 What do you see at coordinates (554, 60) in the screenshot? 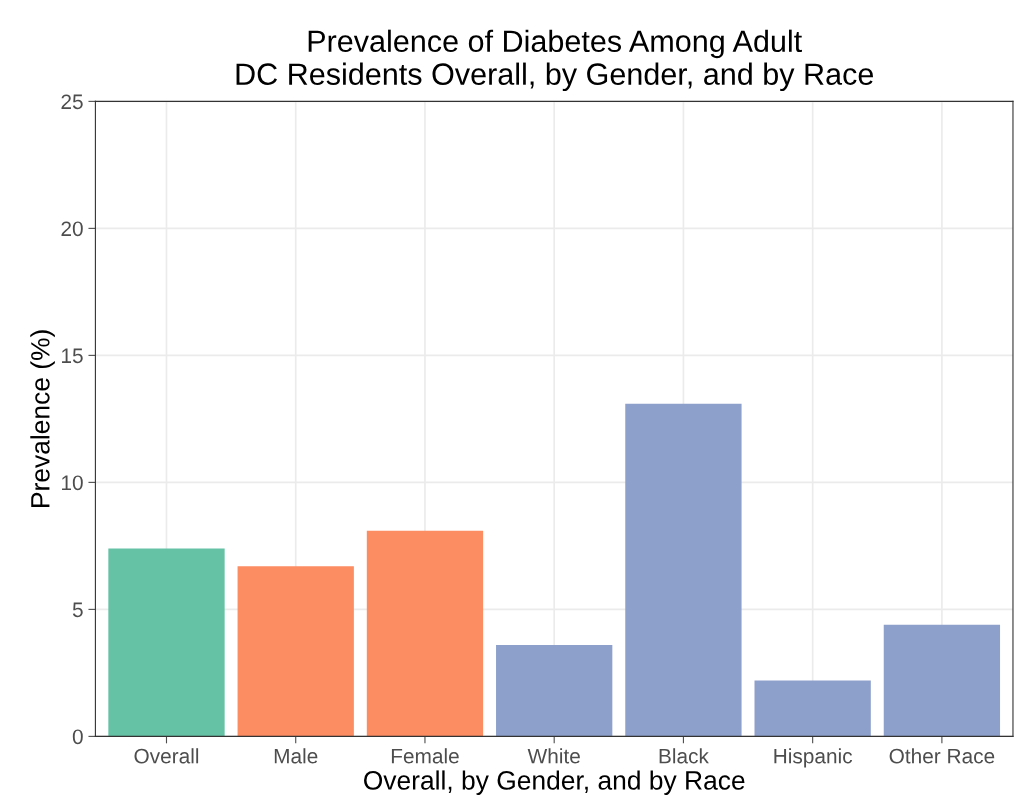
I see `chart-title: Prevalence of Diabetes Among Adult DC Residents Overall, by Gender, and by Race` at bounding box center [554, 60].